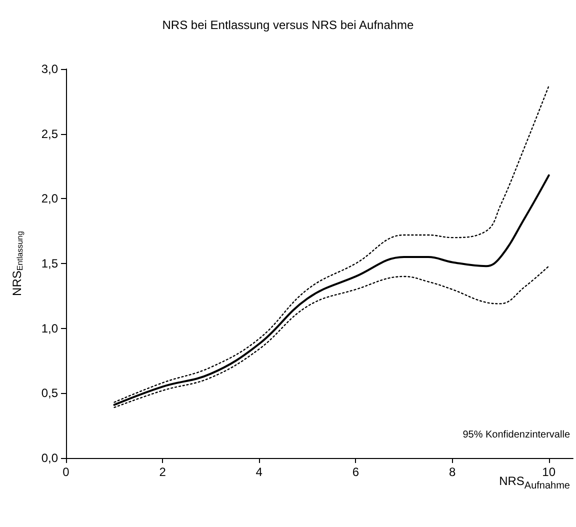 This screenshot has width=576, height=527. What do you see at coordinates (49, 458) in the screenshot?
I see `y-tick-label: 0,0` at bounding box center [49, 458].